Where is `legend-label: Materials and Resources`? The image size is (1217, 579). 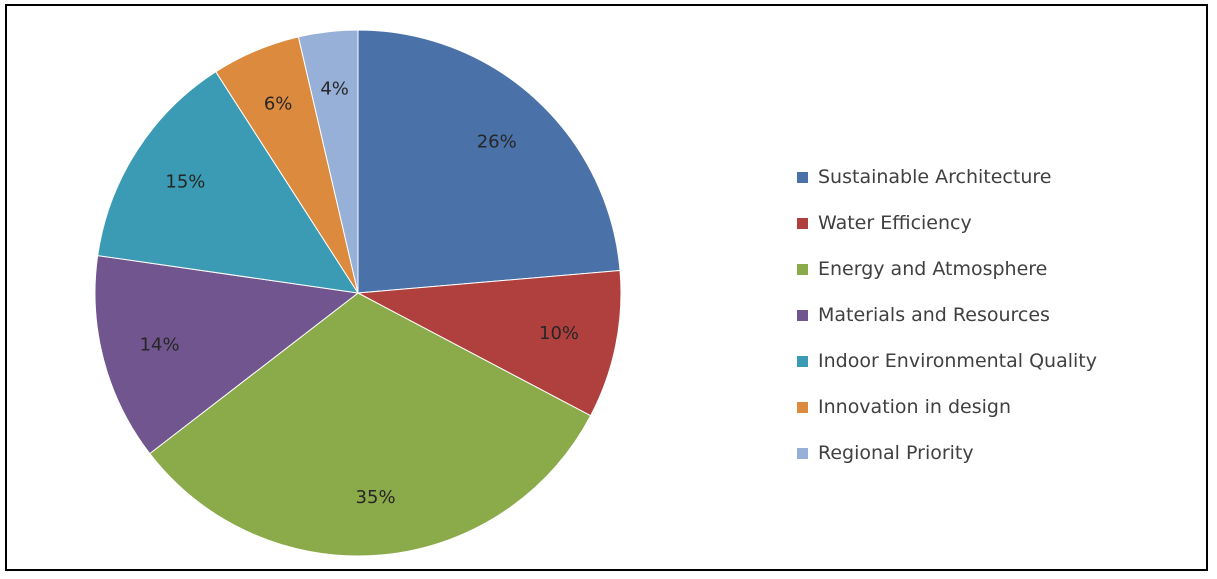 legend-label: Materials and Resources is located at coordinates (934, 315).